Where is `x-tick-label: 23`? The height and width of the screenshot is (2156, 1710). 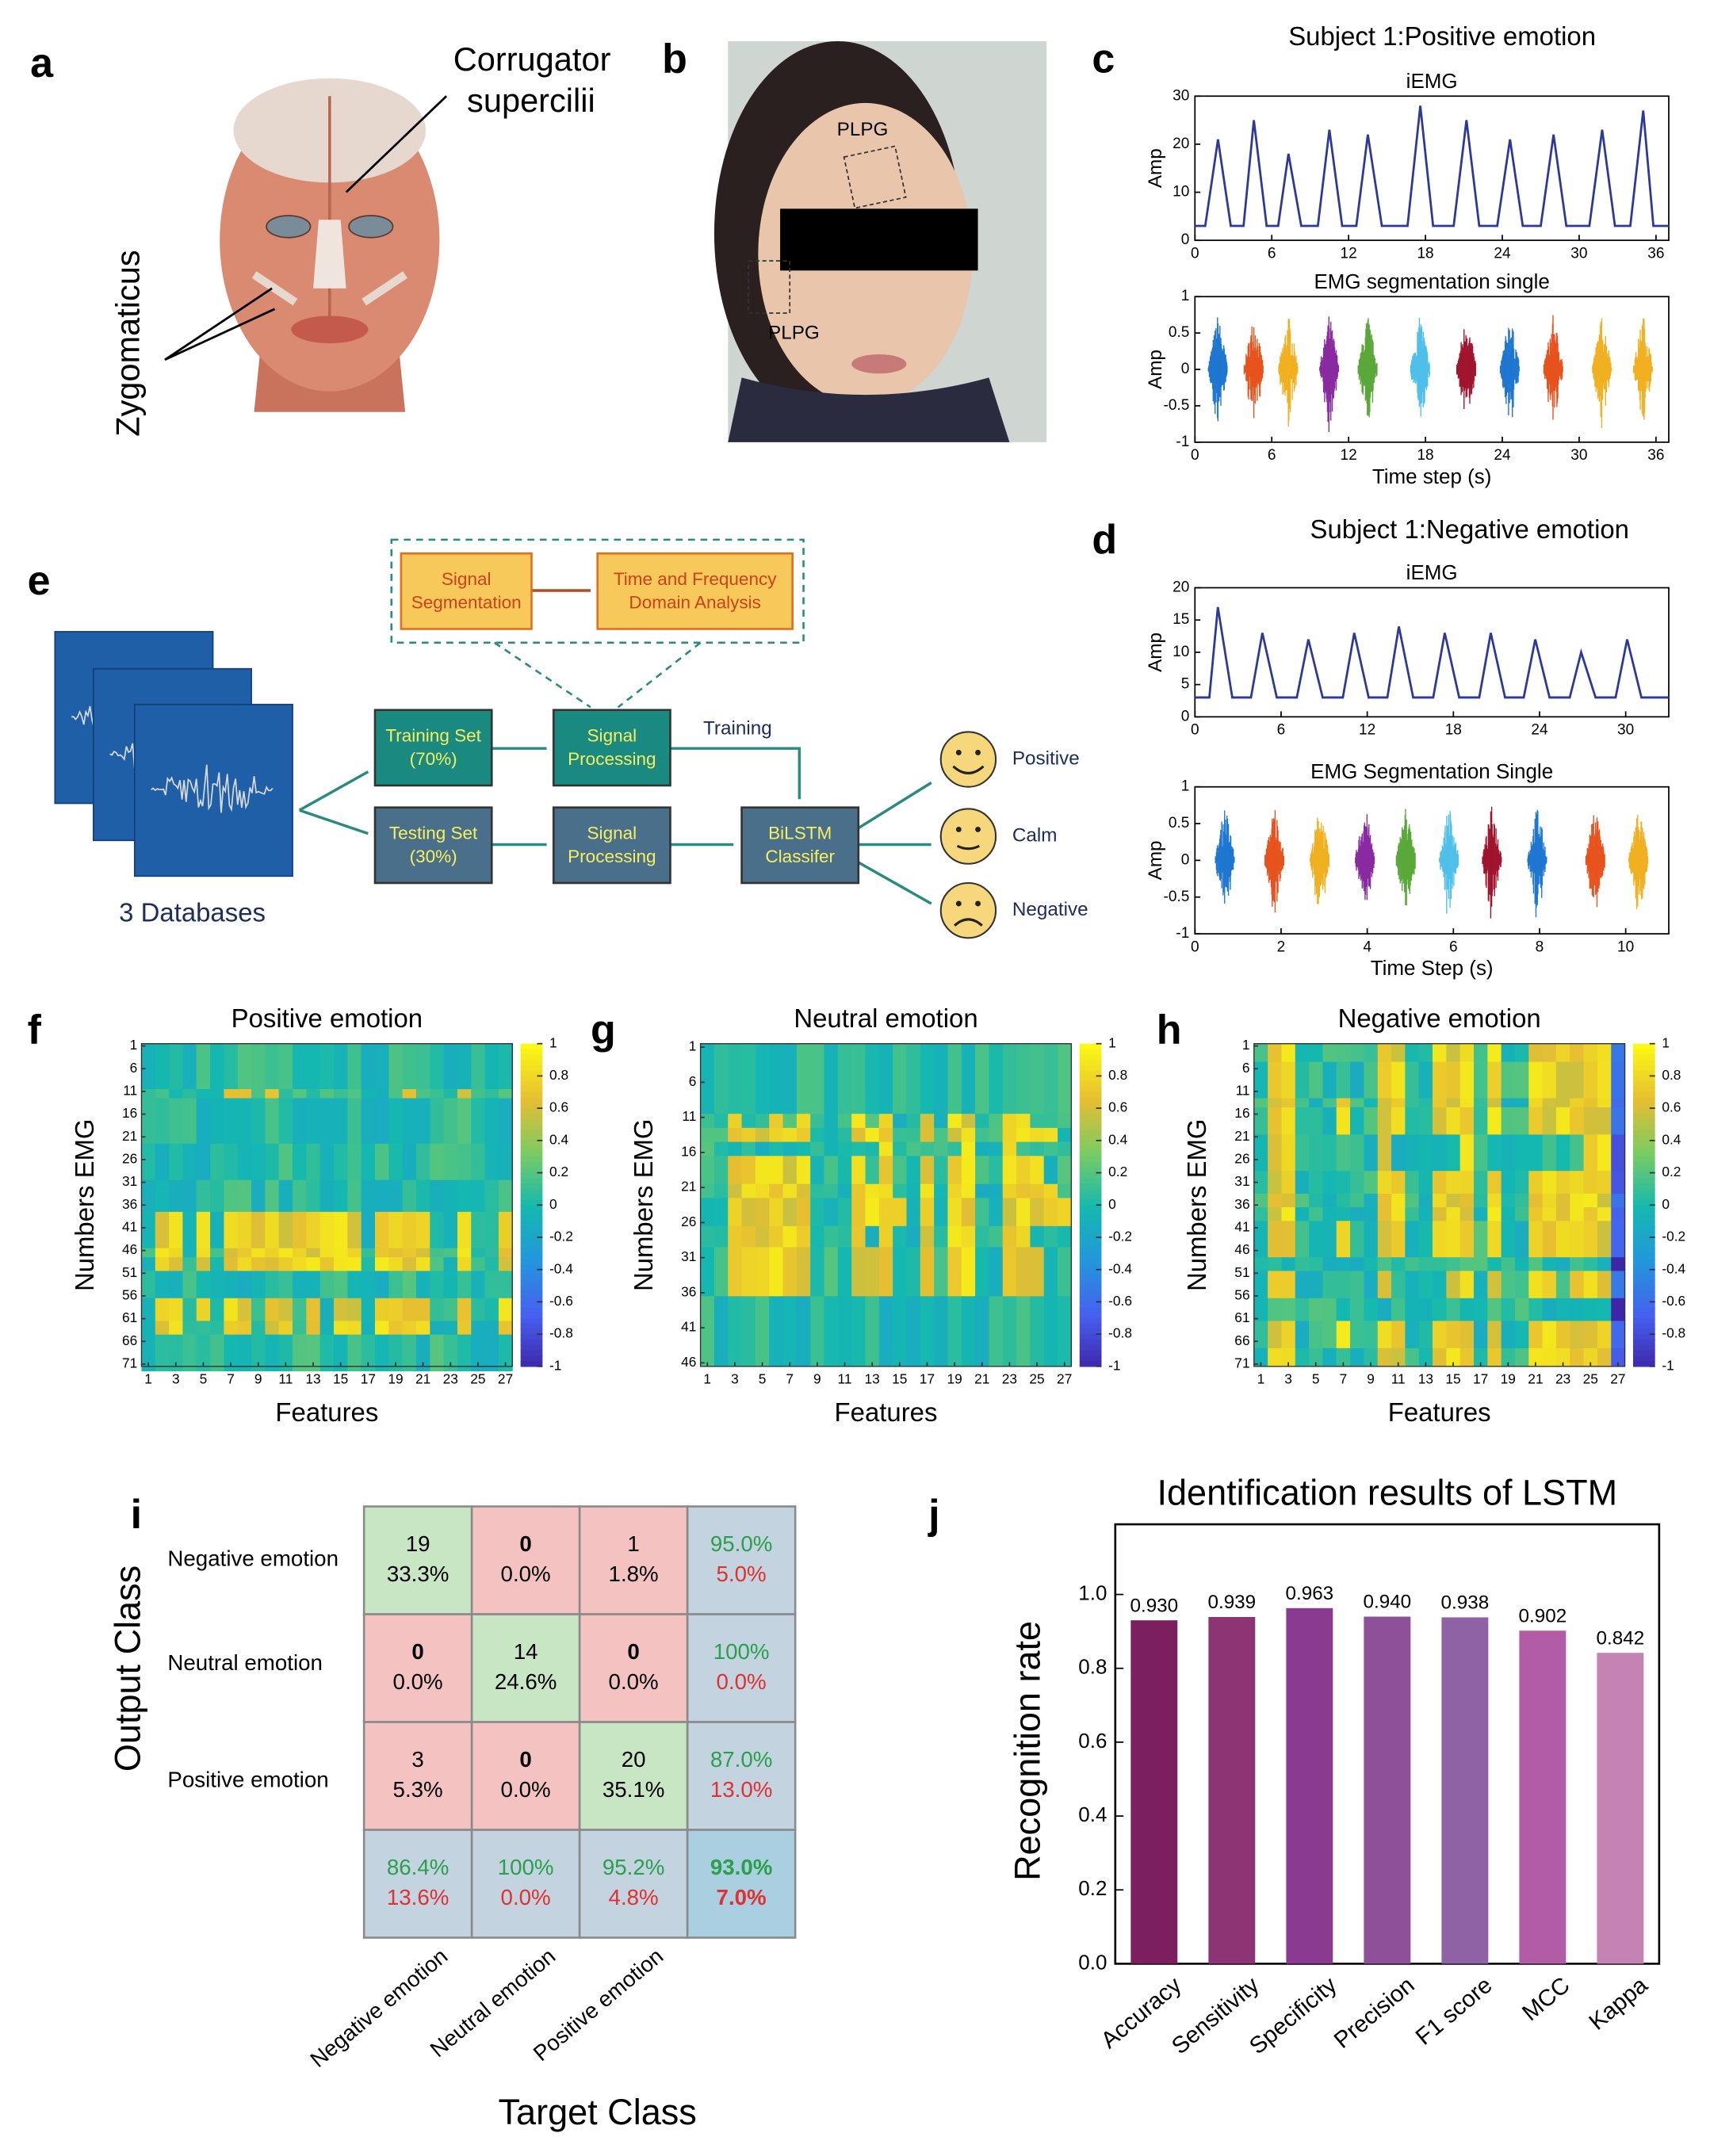 x-tick-label: 23 is located at coordinates (450, 1379).